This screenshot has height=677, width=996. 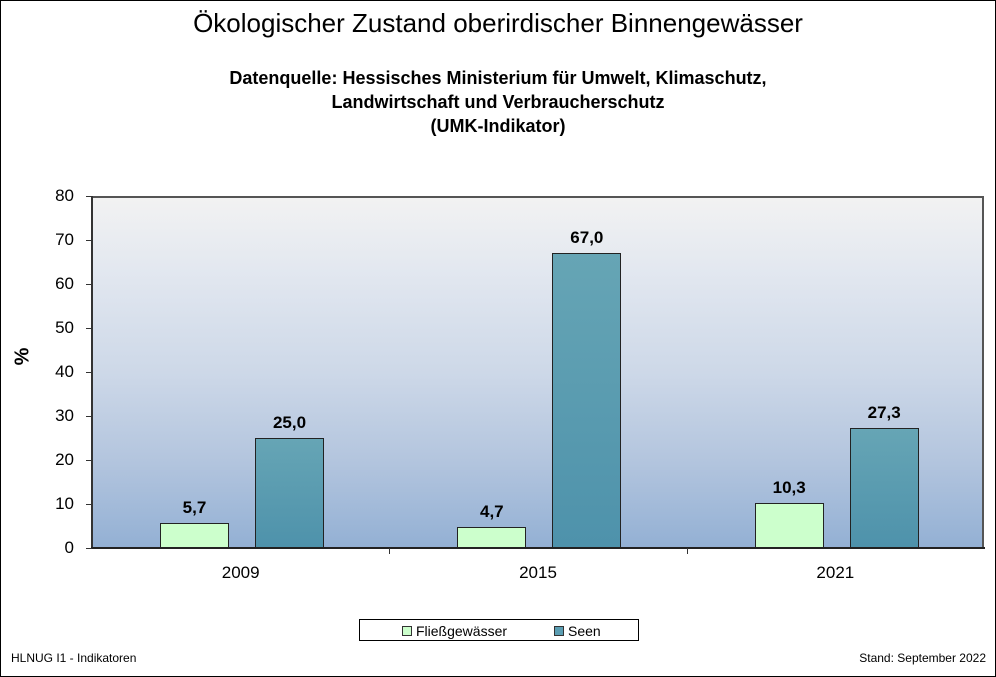 I want to click on data-label: 10,3, so click(x=789, y=487).